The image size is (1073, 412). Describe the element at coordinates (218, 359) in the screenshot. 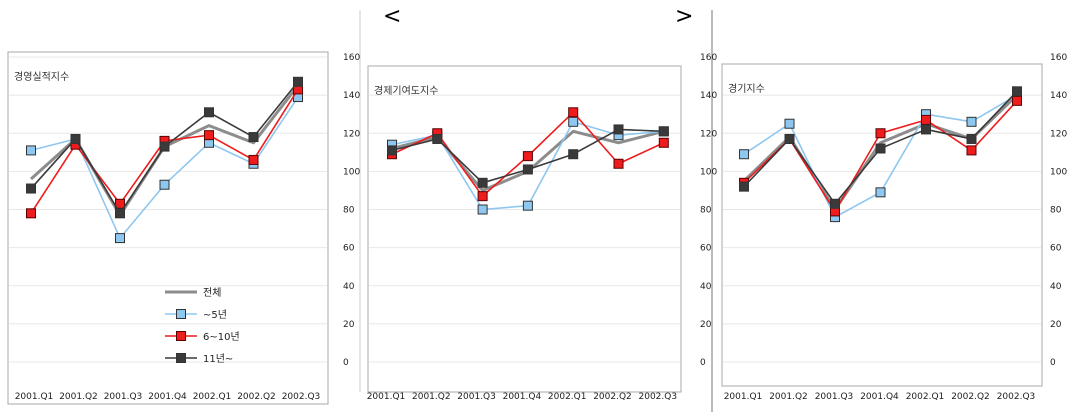

I see `legend-label: 11년~` at that location.